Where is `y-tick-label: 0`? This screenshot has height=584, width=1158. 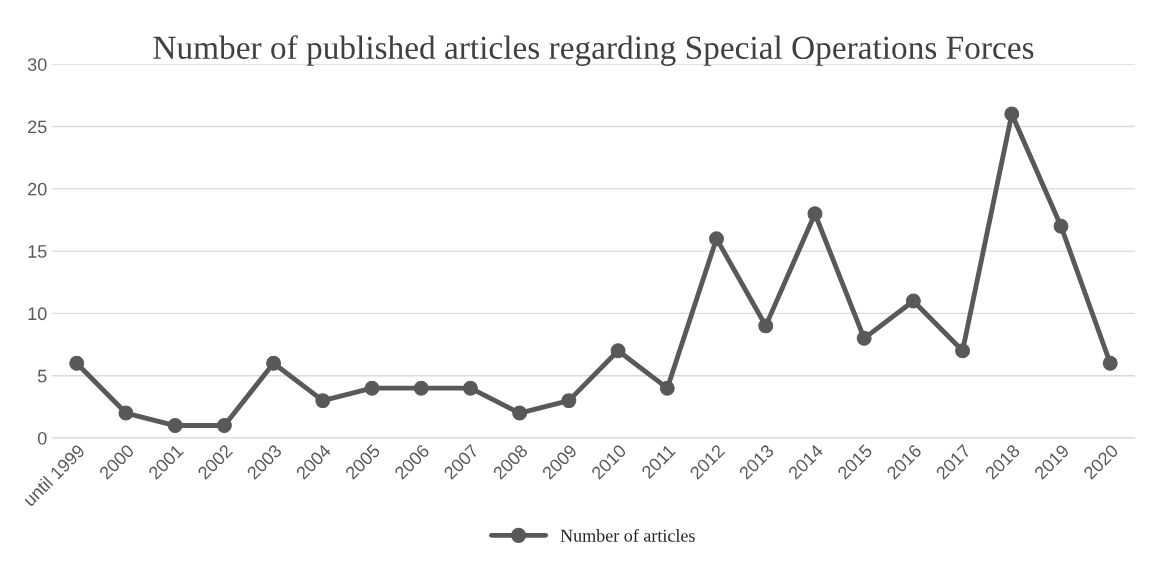 y-tick-label: 0 is located at coordinates (42, 438).